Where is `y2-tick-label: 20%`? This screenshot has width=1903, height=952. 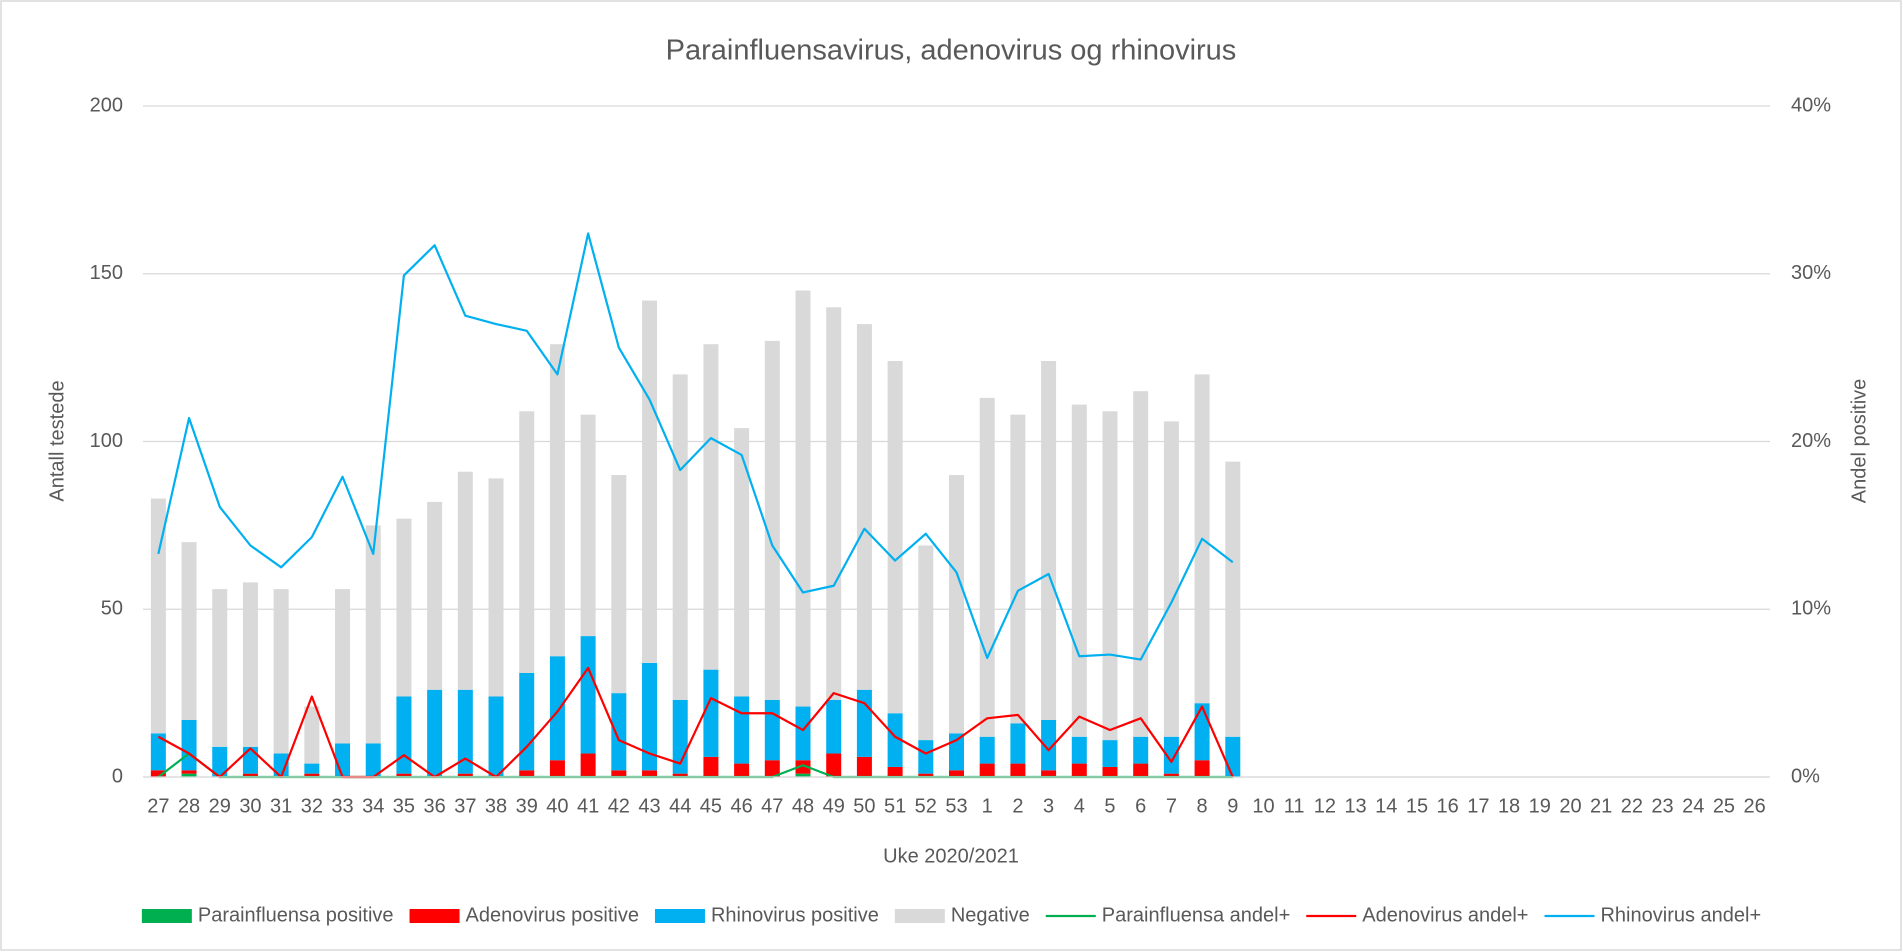 y2-tick-label: 20% is located at coordinates (1811, 441).